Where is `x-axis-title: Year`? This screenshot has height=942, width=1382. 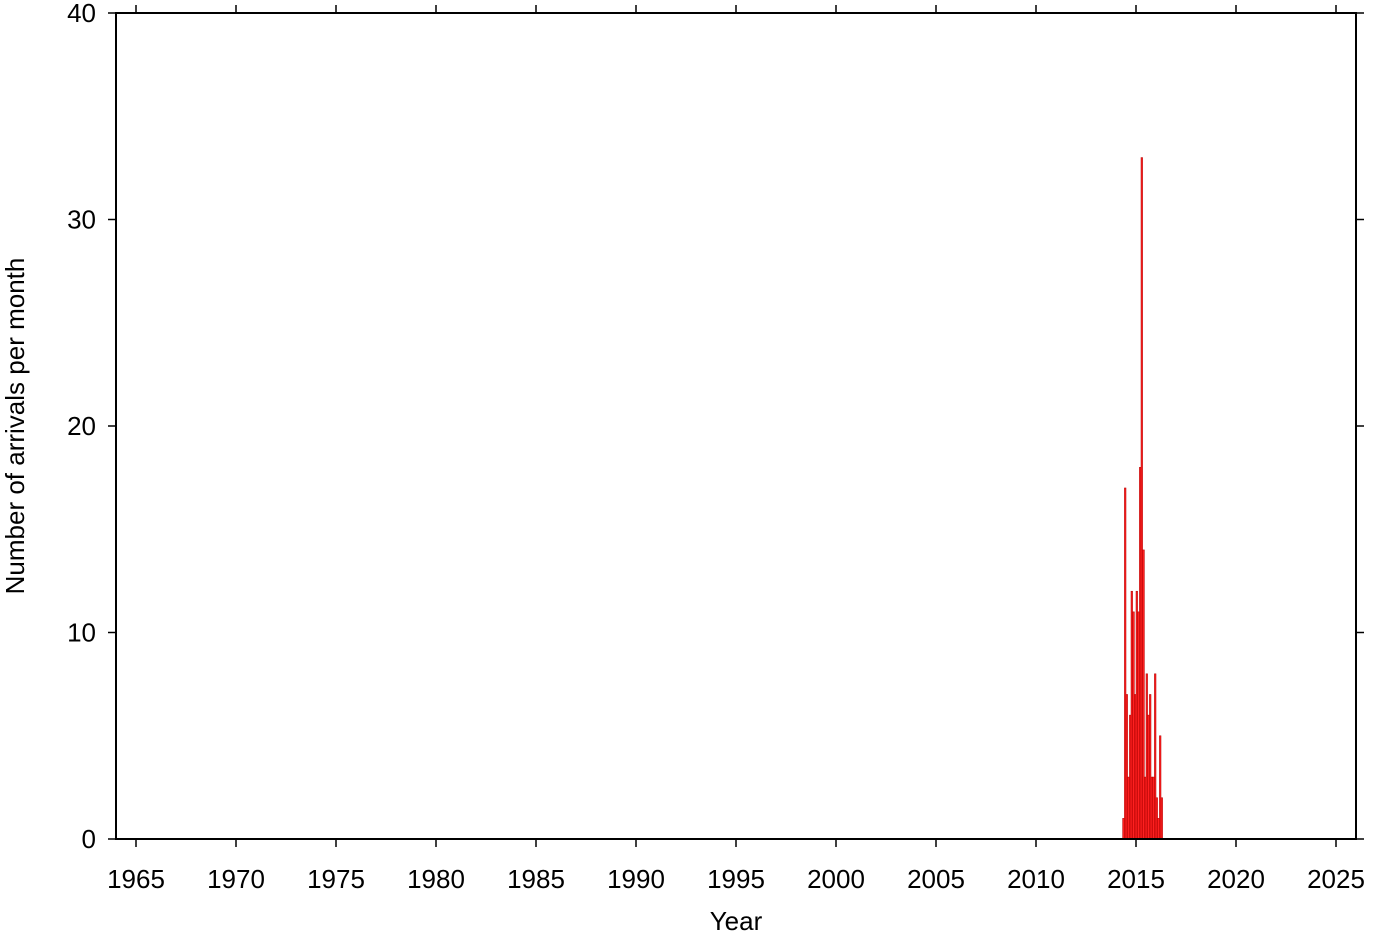 x-axis-title: Year is located at coordinates (736, 921).